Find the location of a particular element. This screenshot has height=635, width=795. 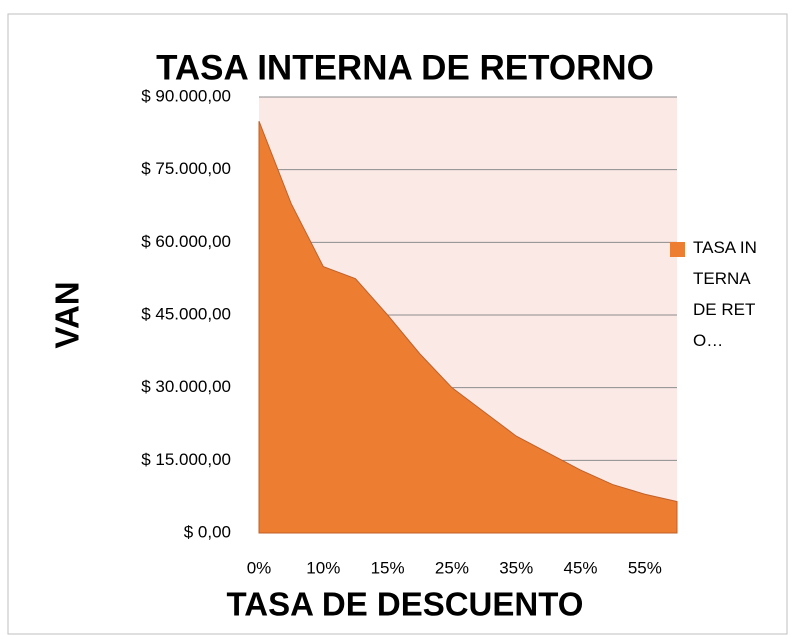

y-tick-label: $ 75.000,00 is located at coordinates (186, 168).